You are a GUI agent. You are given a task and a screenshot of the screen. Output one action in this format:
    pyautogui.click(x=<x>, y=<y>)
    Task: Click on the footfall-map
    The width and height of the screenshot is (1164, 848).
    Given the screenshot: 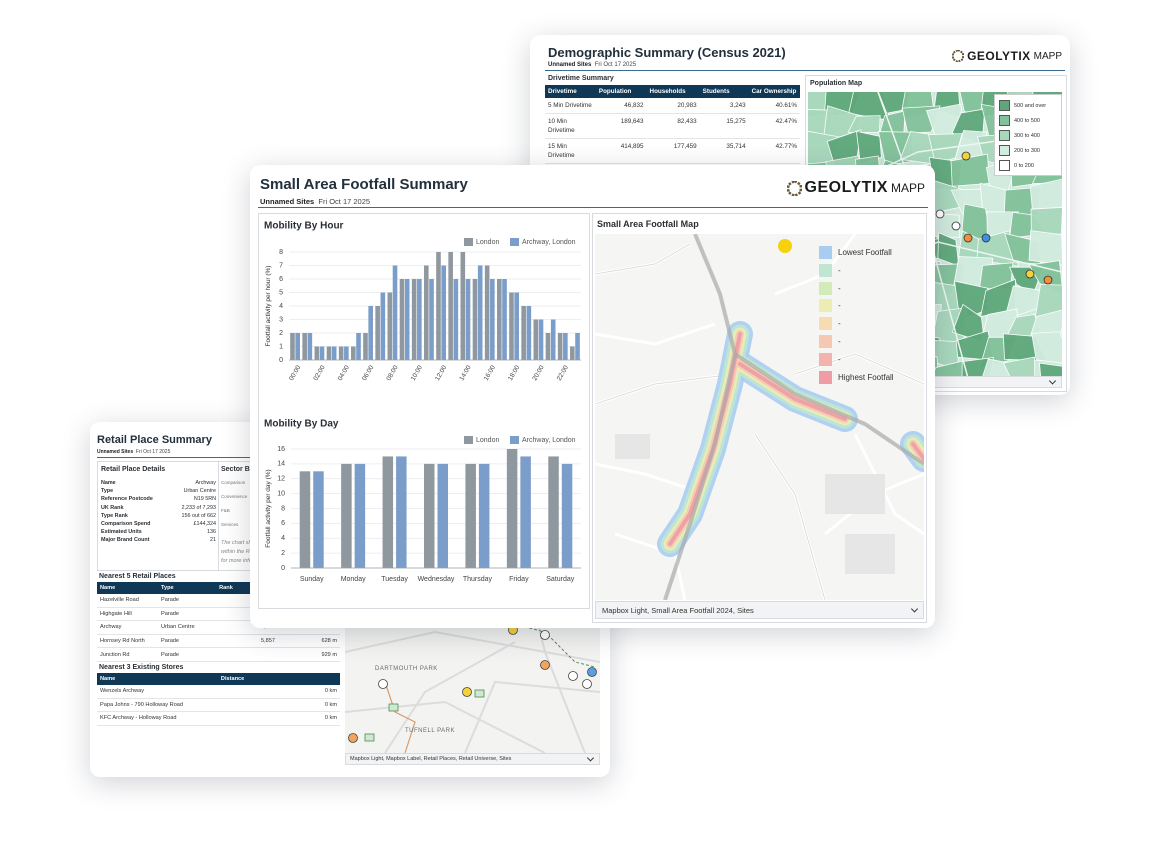 What is the action you would take?
    pyautogui.click(x=759, y=417)
    